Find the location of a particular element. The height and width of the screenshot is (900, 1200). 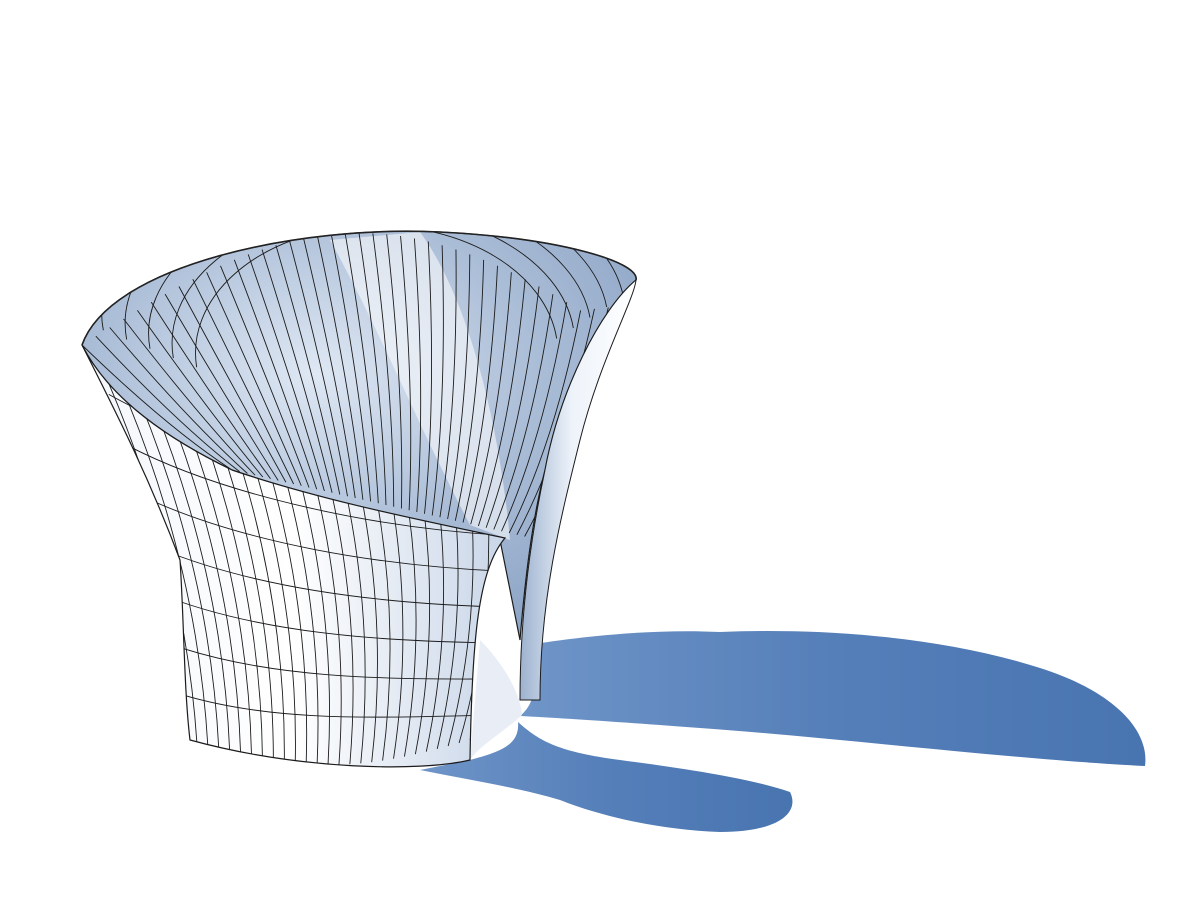

opening-floor is located at coordinates (496, 700).